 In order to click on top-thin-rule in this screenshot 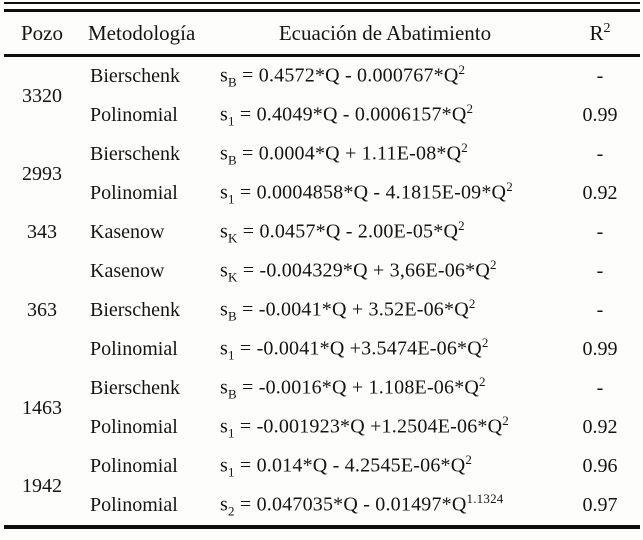, I will do `click(322, 3)`.